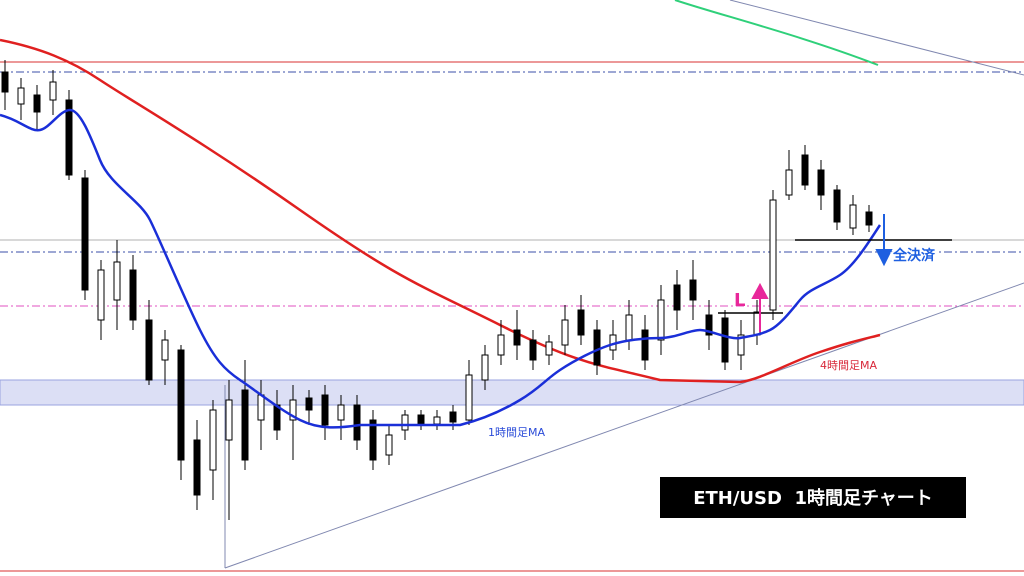  I want to click on annotation: 全決済, so click(914, 255).